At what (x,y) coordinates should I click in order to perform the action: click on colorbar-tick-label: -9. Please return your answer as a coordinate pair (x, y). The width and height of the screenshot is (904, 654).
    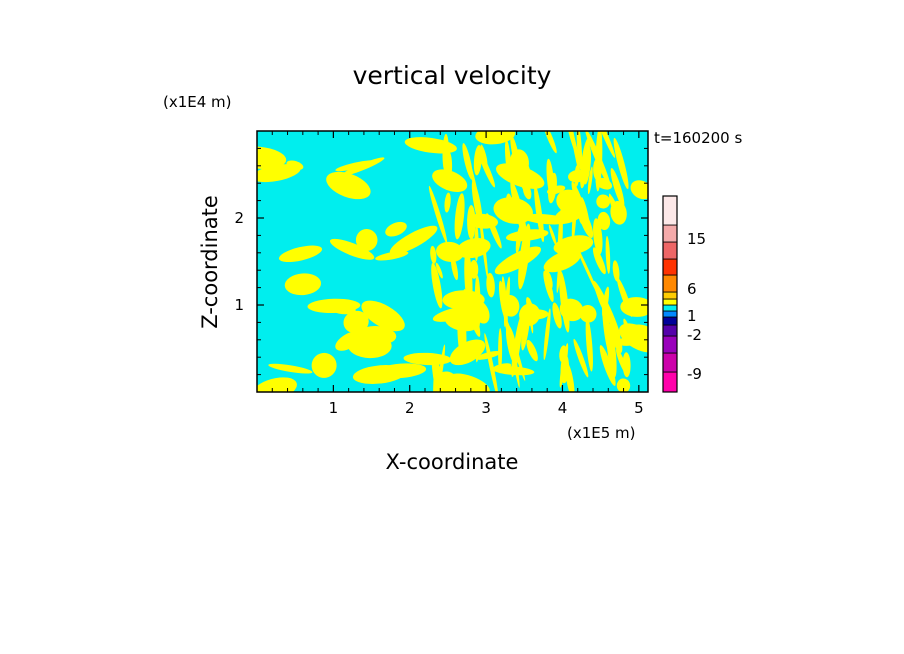
    Looking at the image, I should click on (694, 374).